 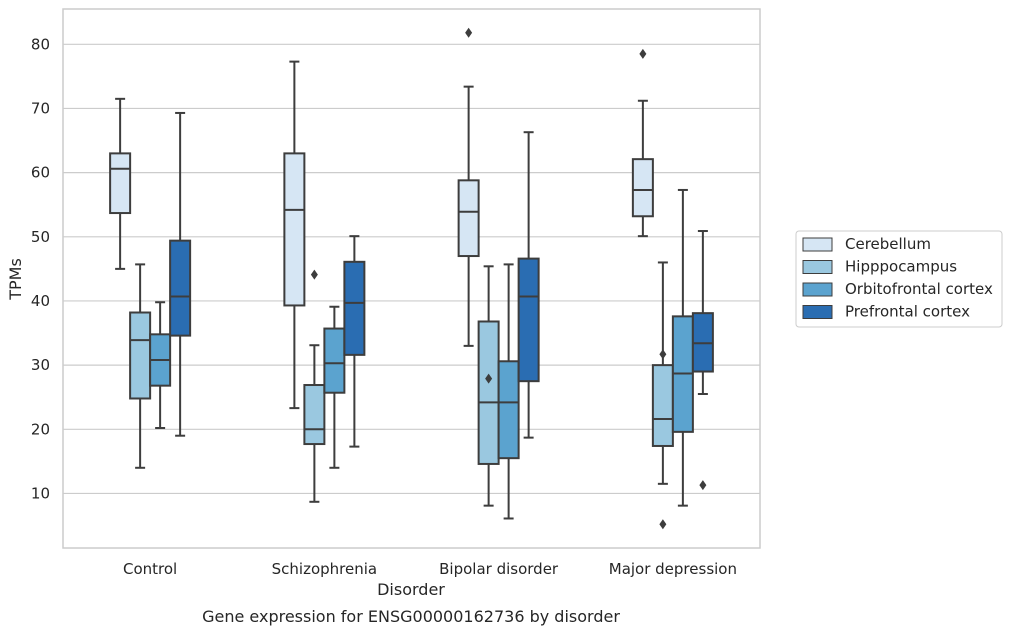 I want to click on legend-label: Prefrontal cortex, so click(x=907, y=312).